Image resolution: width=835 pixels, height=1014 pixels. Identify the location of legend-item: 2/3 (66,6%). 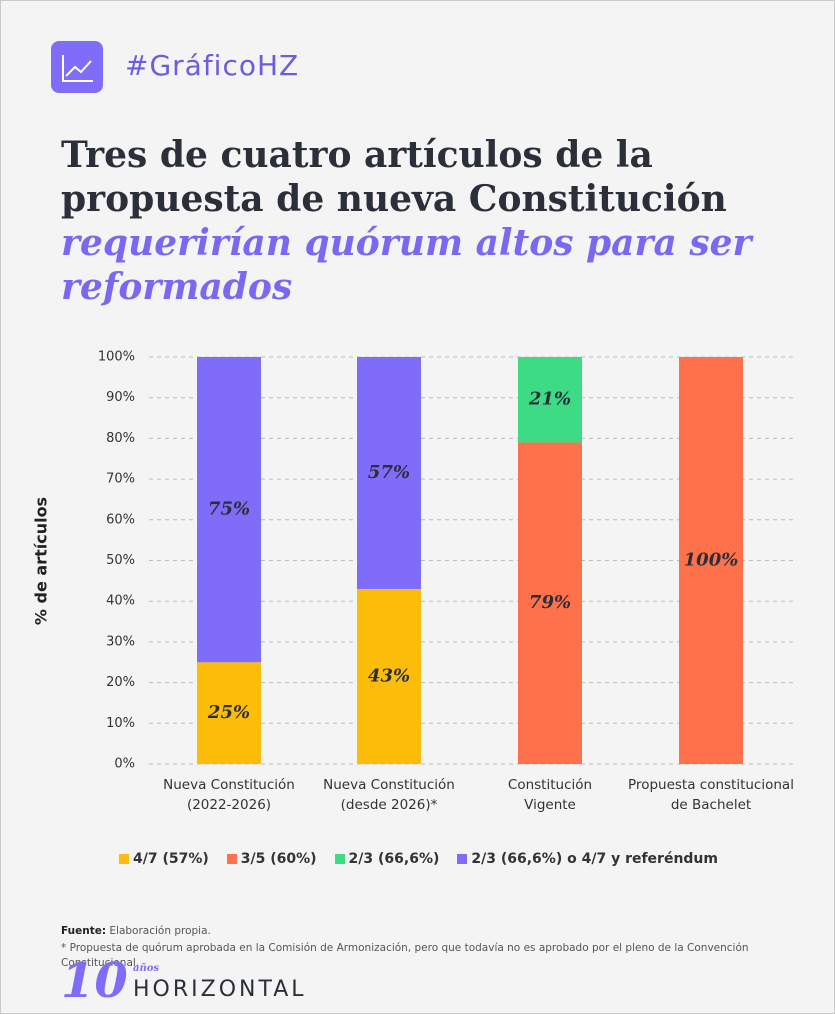
(387, 859).